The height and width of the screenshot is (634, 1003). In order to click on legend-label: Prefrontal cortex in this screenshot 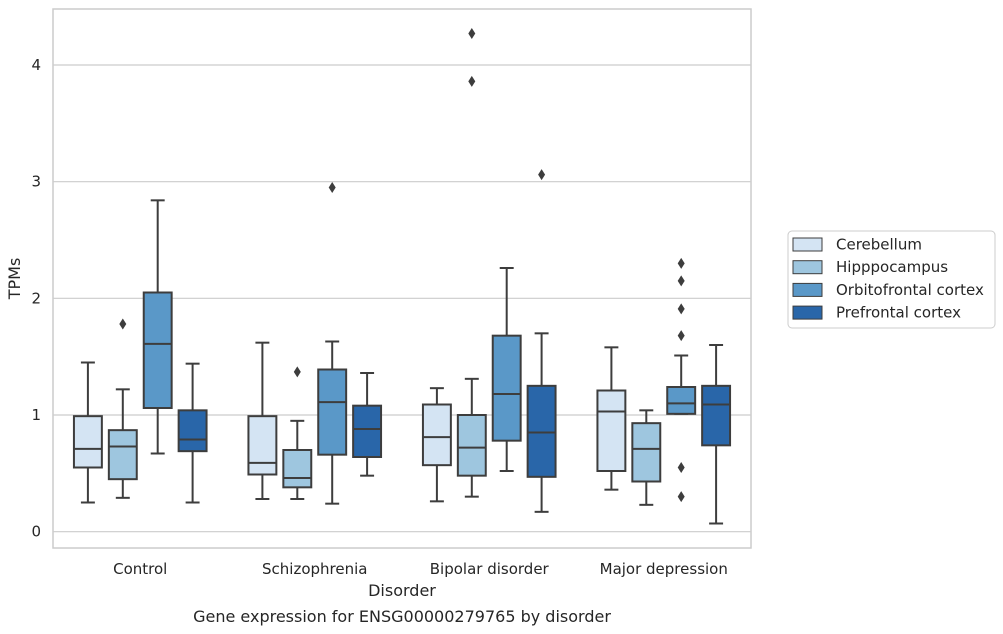, I will do `click(898, 313)`.